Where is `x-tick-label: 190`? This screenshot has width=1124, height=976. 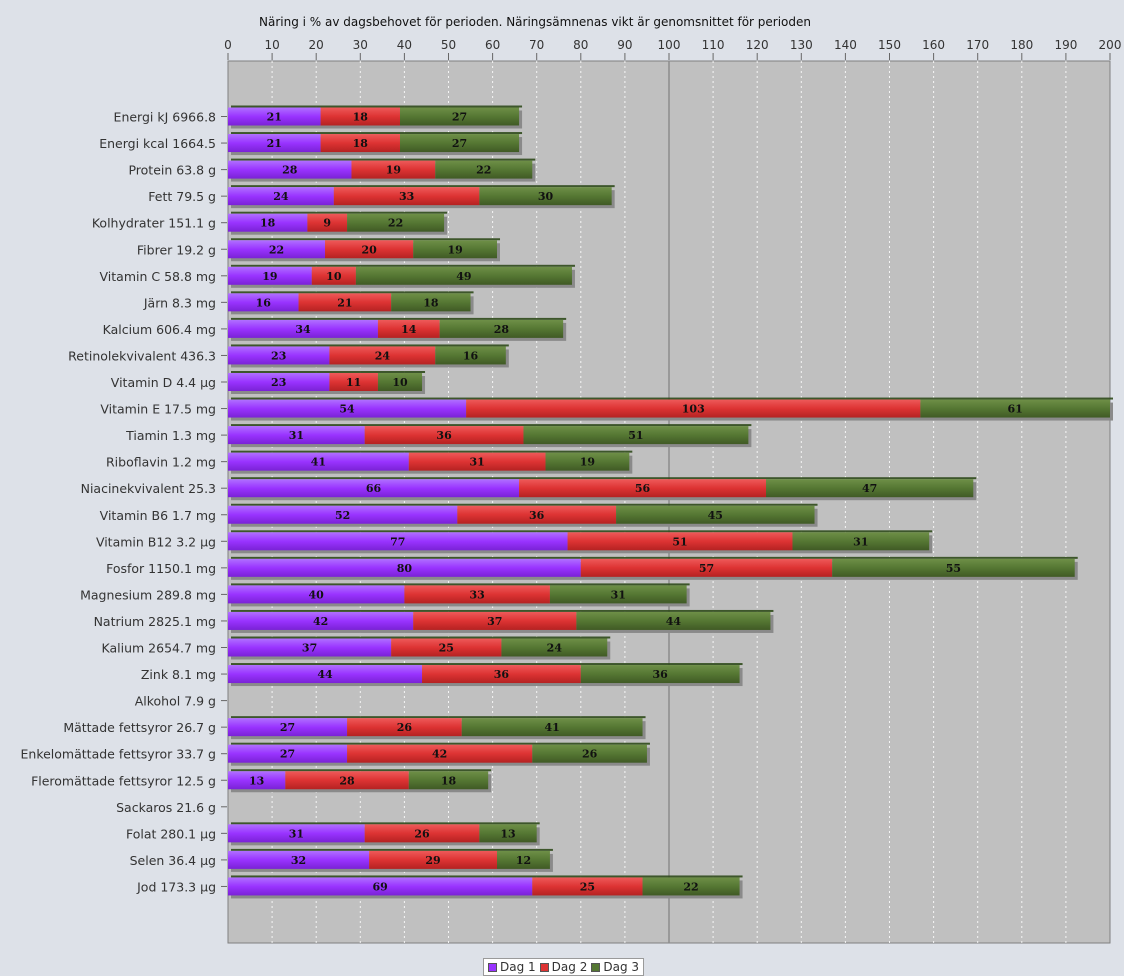 x-tick-label: 190 is located at coordinates (1065, 45).